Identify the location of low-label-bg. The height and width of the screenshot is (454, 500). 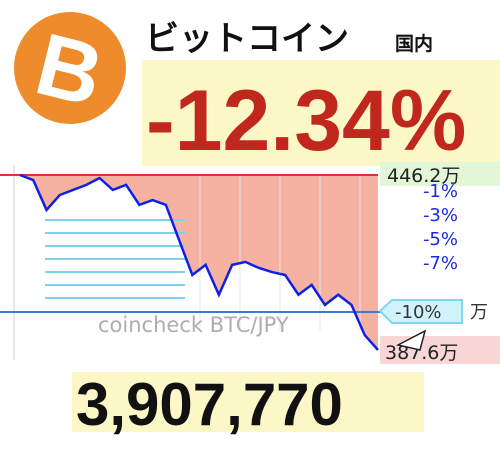
(440, 350).